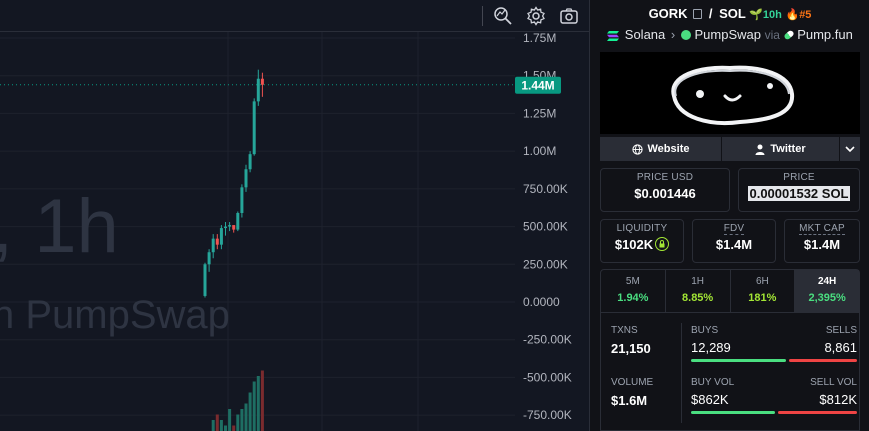 The width and height of the screenshot is (869, 431). I want to click on price-native-box: PRICE 0.00001532 SOL, so click(799, 190).